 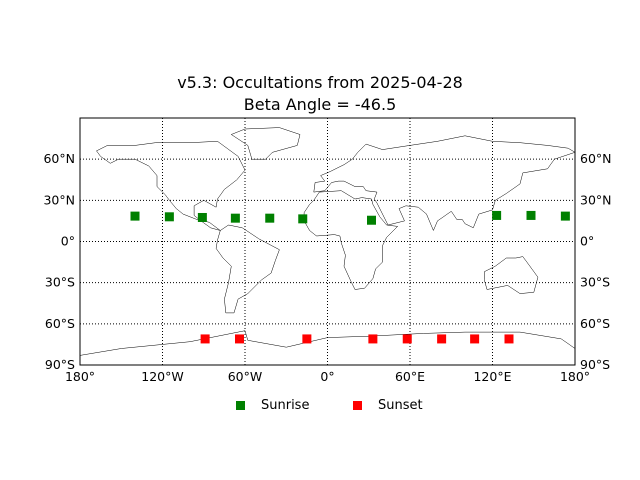 I want to click on lat-tick-label-right: 30°N, so click(x=596, y=199).